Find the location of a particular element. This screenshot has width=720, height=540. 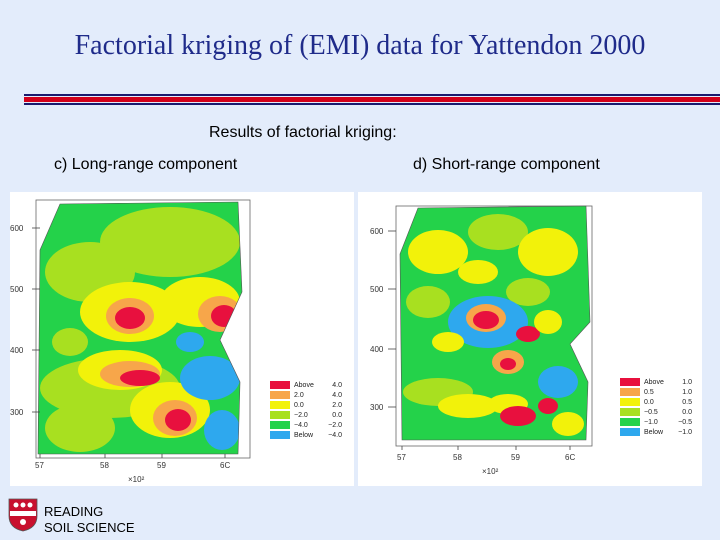

panel-label-long-range: c) Long-range component is located at coordinates (146, 164).